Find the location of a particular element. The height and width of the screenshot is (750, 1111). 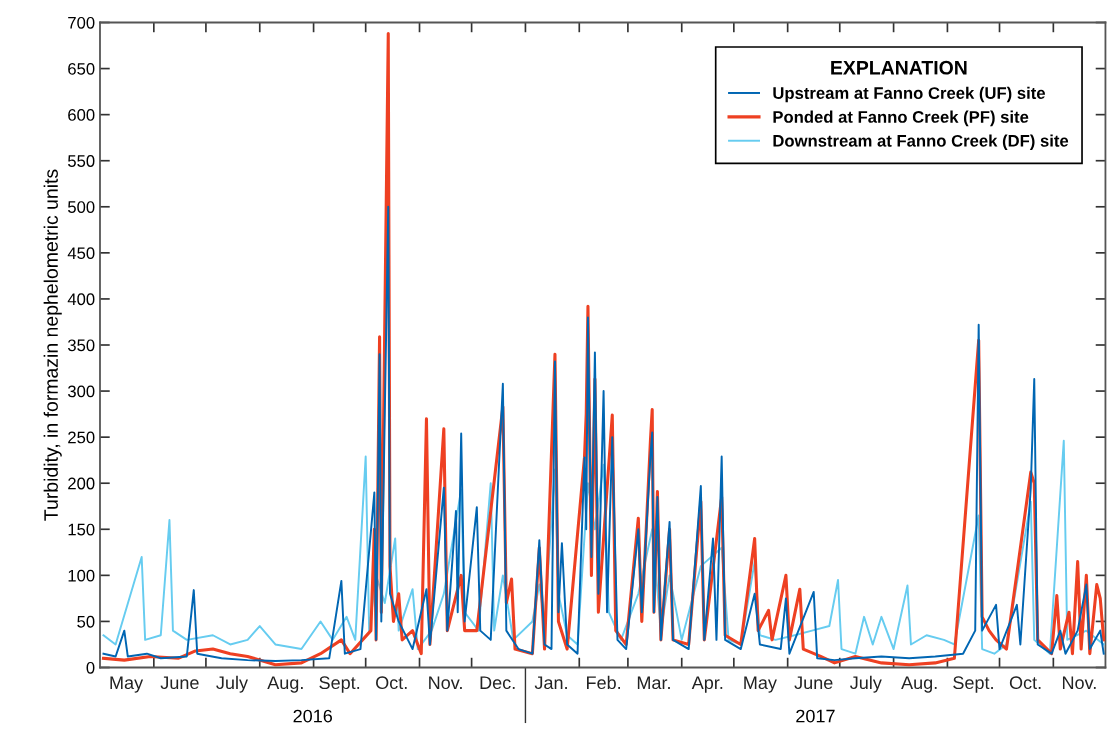

x-tick-label: Jan. is located at coordinates (550, 683).